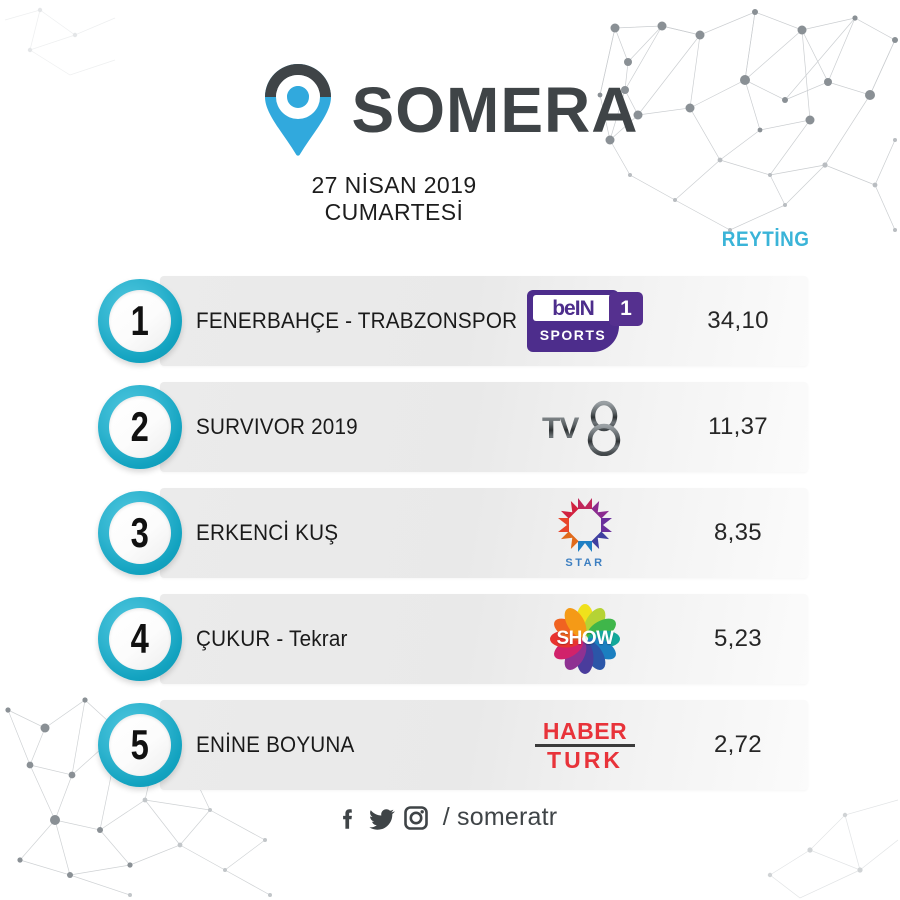  I want to click on star-burst-icon, so click(585, 525).